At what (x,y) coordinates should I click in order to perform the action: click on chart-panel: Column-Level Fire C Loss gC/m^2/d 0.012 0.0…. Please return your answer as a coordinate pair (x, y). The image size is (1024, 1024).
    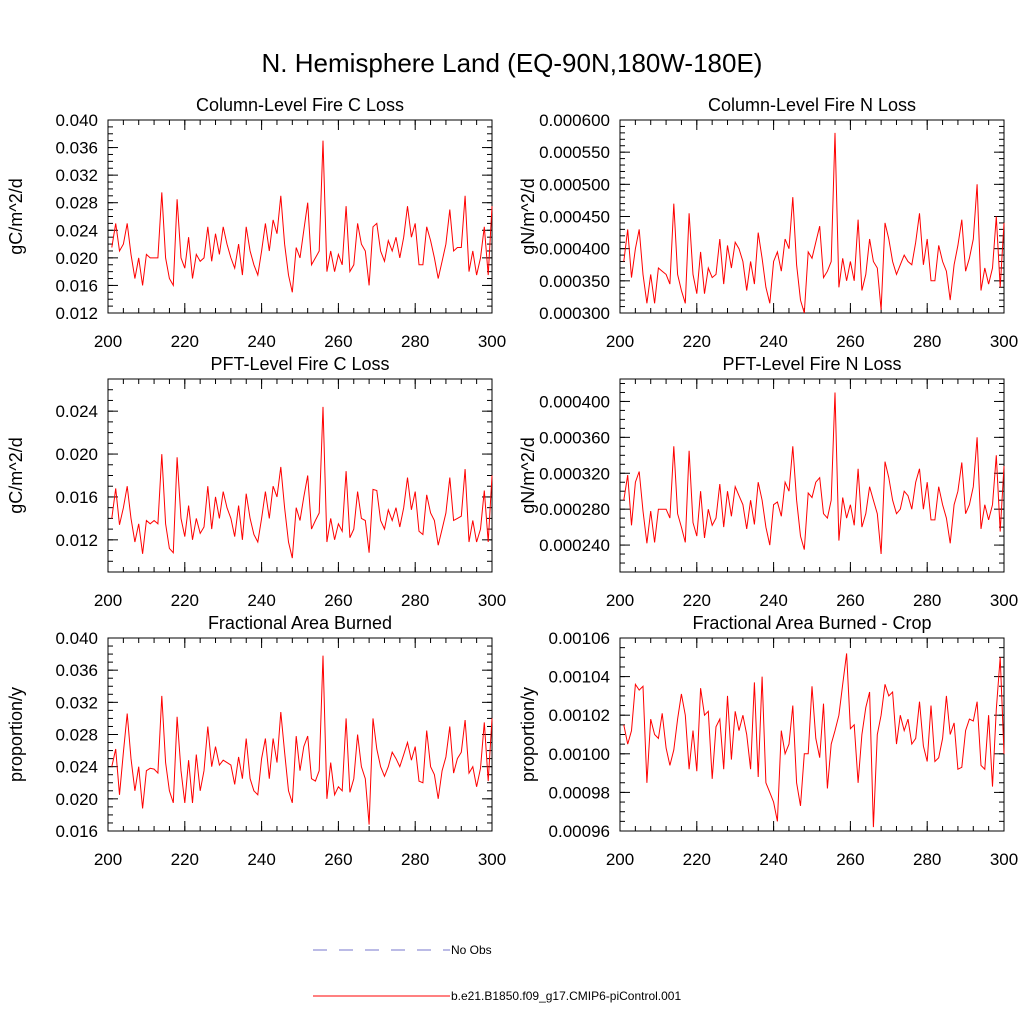
    Looking at the image, I should click on (256, 223).